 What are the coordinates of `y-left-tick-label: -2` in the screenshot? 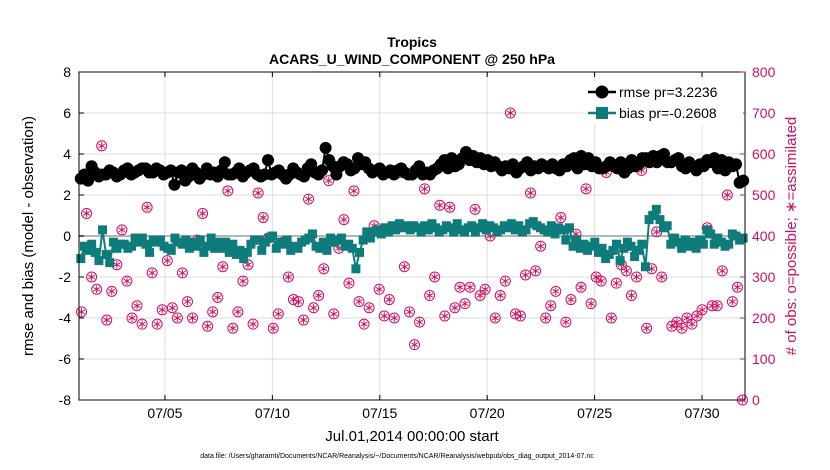 It's located at (65, 277).